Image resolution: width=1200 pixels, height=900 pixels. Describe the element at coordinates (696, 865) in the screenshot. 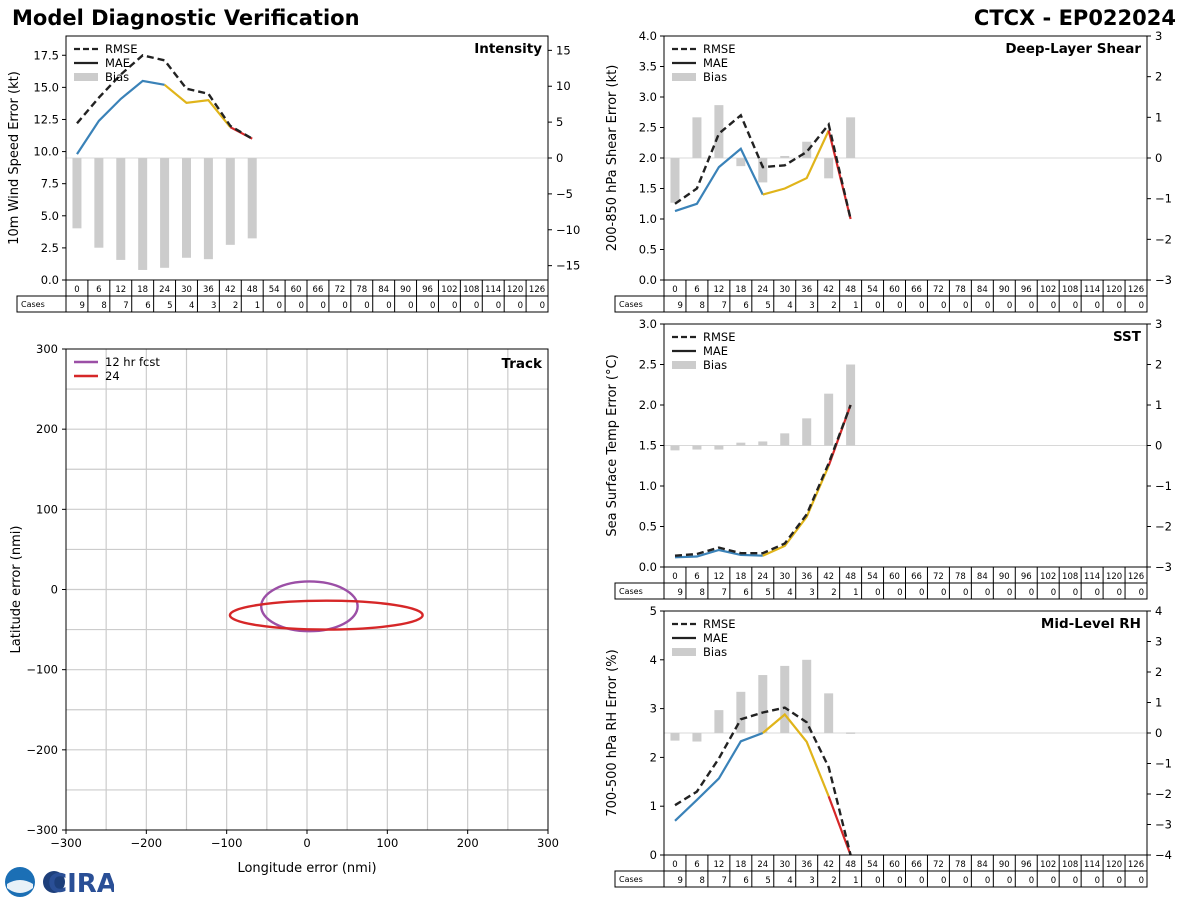

I see `rh-hour-label: 6` at that location.